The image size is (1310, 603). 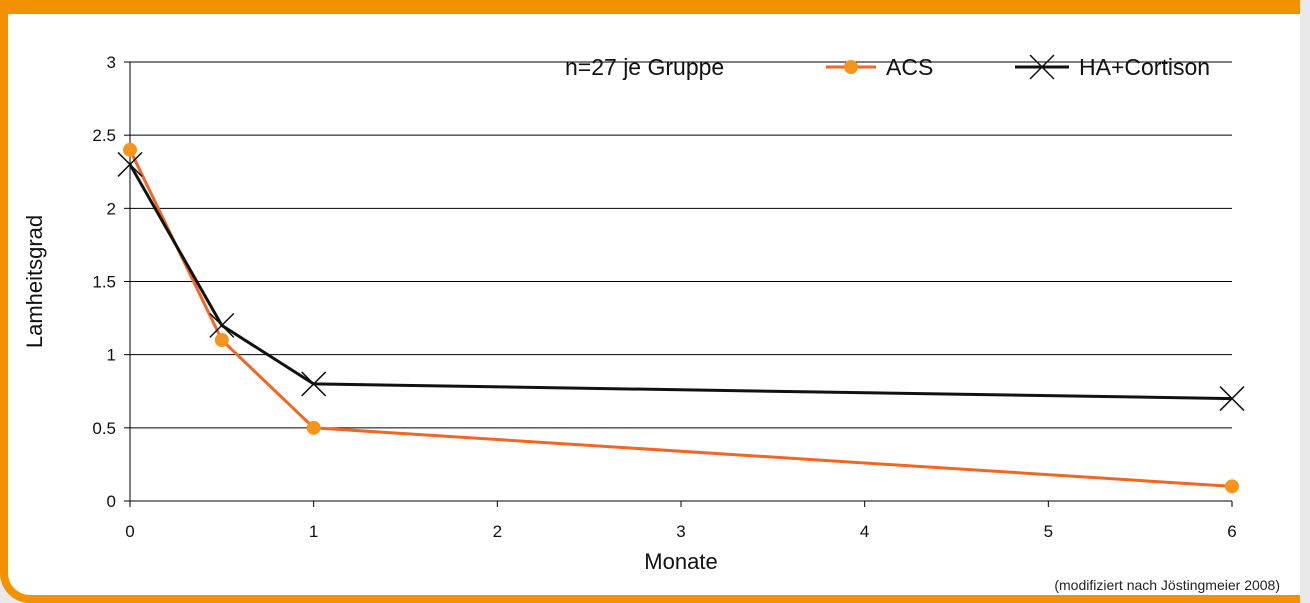 I want to click on x-tick-label: 3, so click(x=680, y=531).